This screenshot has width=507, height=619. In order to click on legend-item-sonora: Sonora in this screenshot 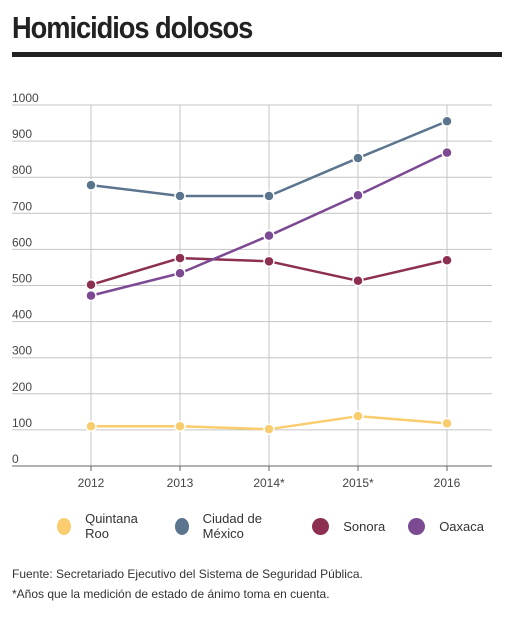, I will do `click(349, 526)`.